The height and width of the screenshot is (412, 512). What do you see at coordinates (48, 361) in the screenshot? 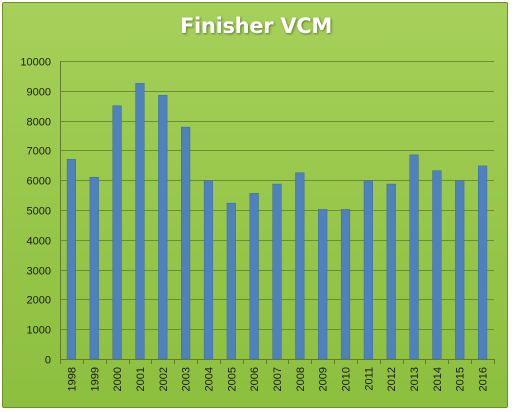
I see `y-tick-label: 0` at bounding box center [48, 361].